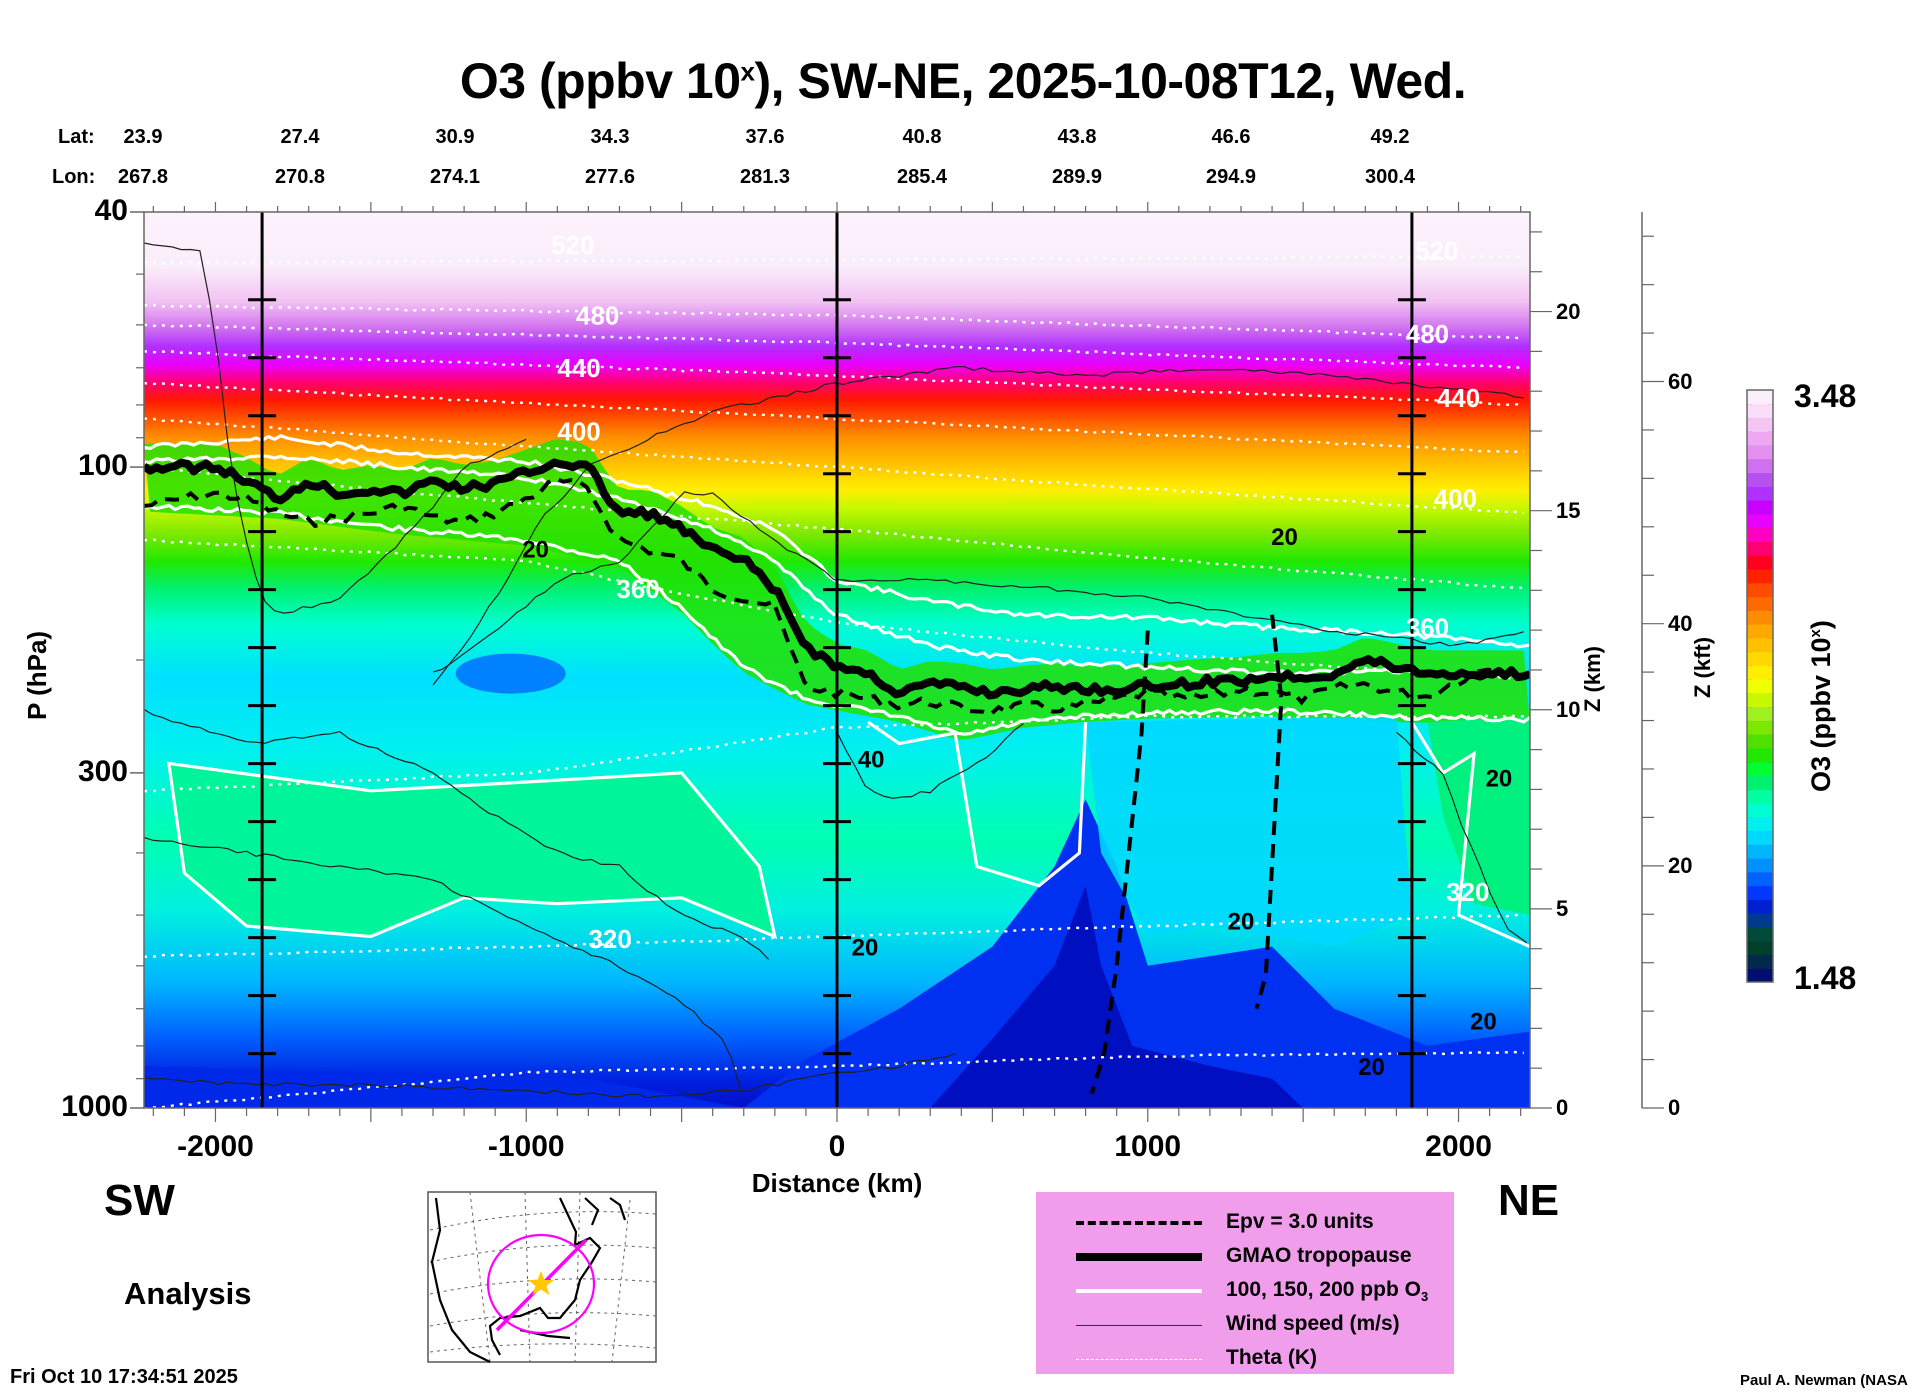 This screenshot has height=1394, width=1926. I want to click on legend-item-tropopause: GMAO tropopause, so click(1245, 1257).